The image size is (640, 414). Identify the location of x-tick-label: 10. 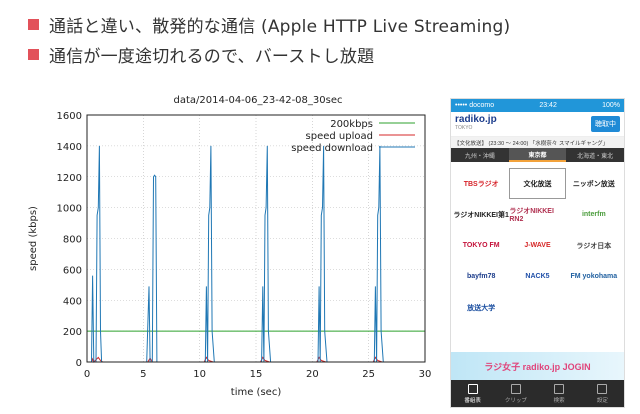
(199, 374).